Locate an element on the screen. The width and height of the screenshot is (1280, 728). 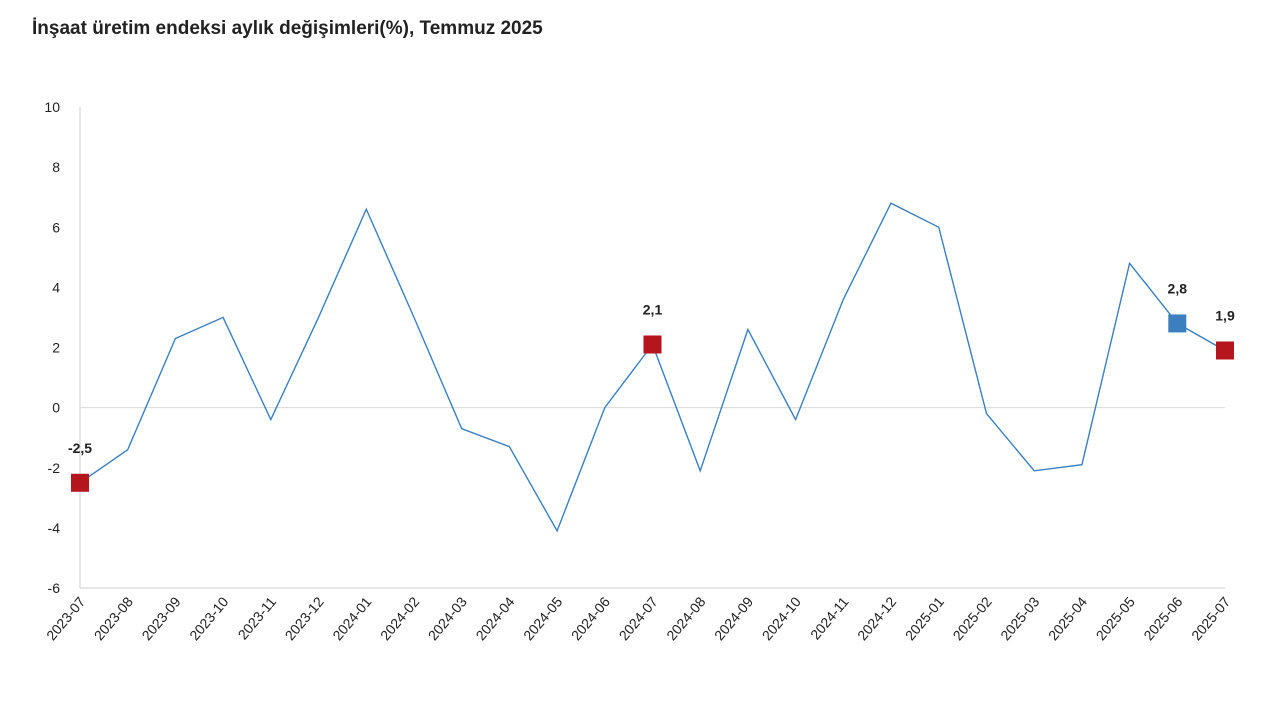
x-tick-label: 2025-01 is located at coordinates (924, 618).